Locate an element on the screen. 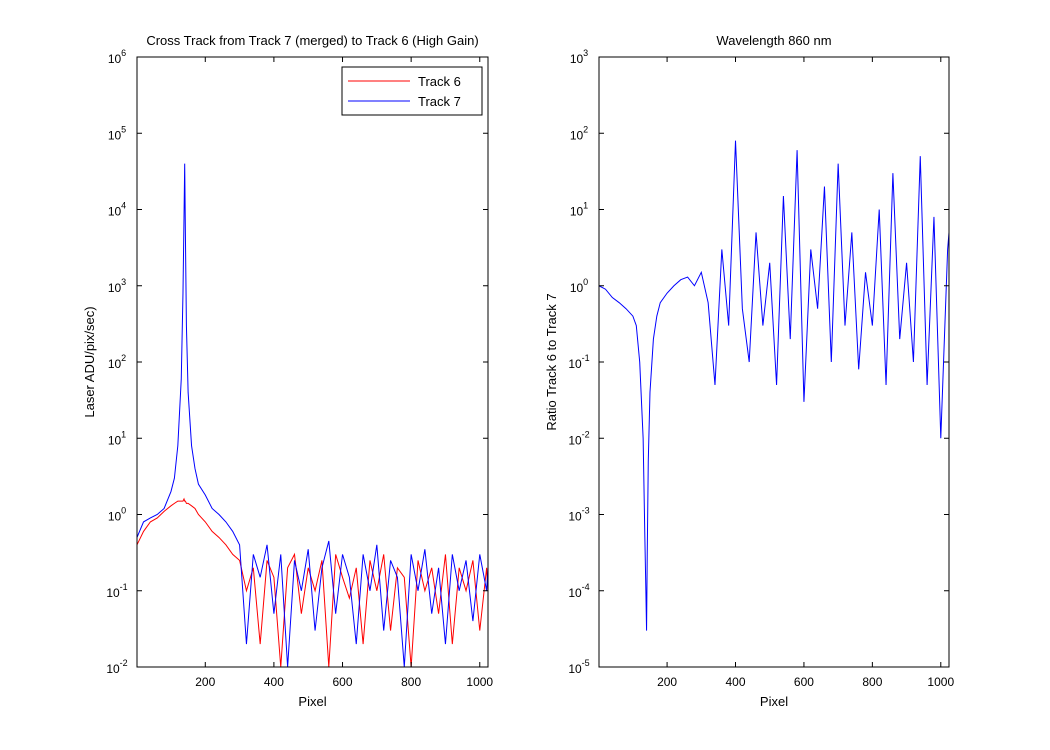  legend-label: Track 6 is located at coordinates (439, 81).